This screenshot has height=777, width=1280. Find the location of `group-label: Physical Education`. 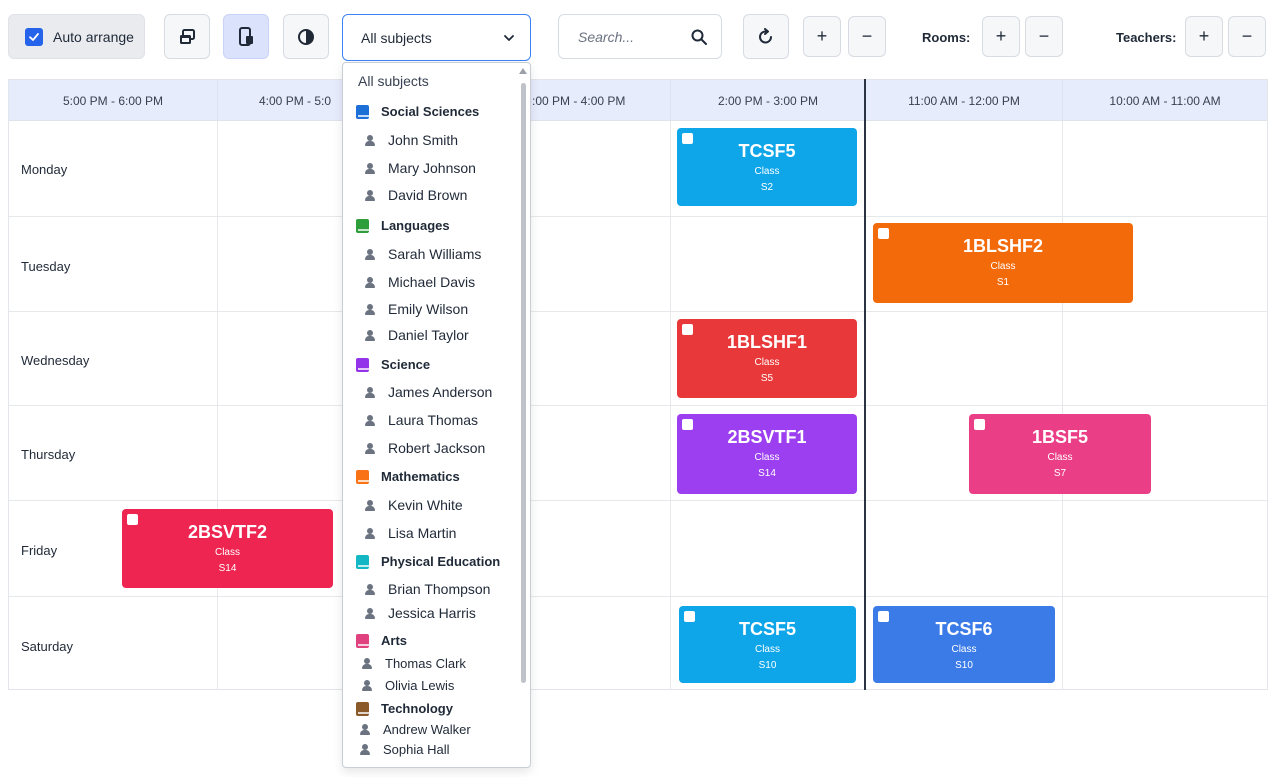

group-label: Physical Education is located at coordinates (441, 561).